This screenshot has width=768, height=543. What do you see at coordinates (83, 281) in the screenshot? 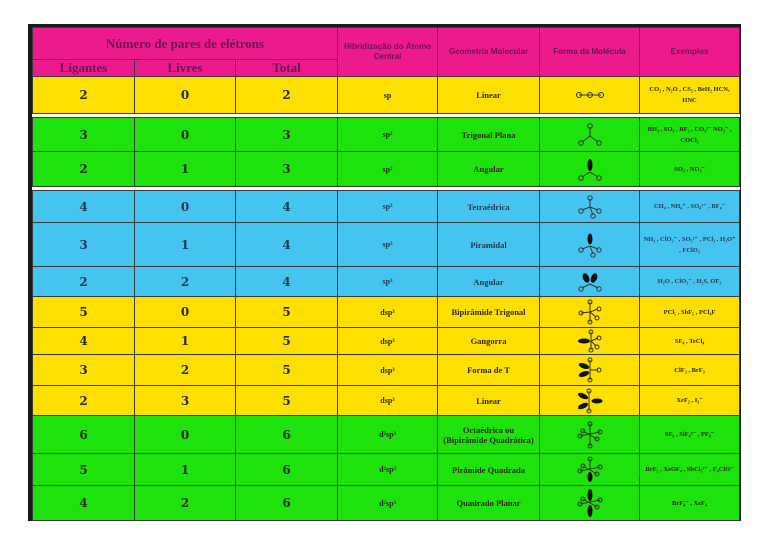
I see `cell-ligantes: 2` at bounding box center [83, 281].